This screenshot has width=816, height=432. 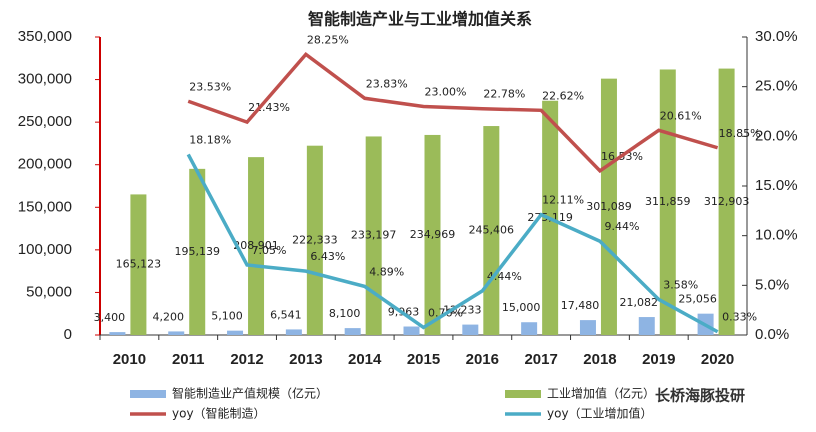 What do you see at coordinates (327, 256) in the screenshot?
I see `data-label: 6.43%` at bounding box center [327, 256].